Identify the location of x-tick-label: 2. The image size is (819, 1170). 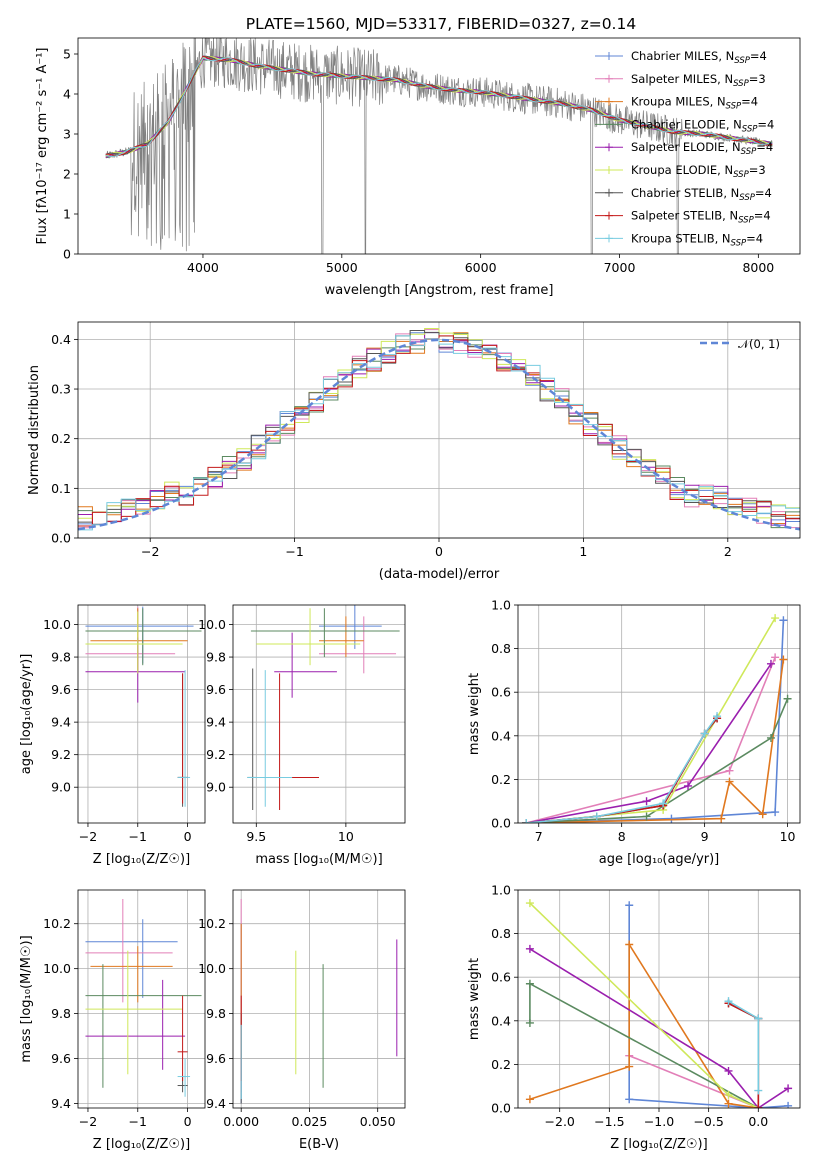
(728, 551).